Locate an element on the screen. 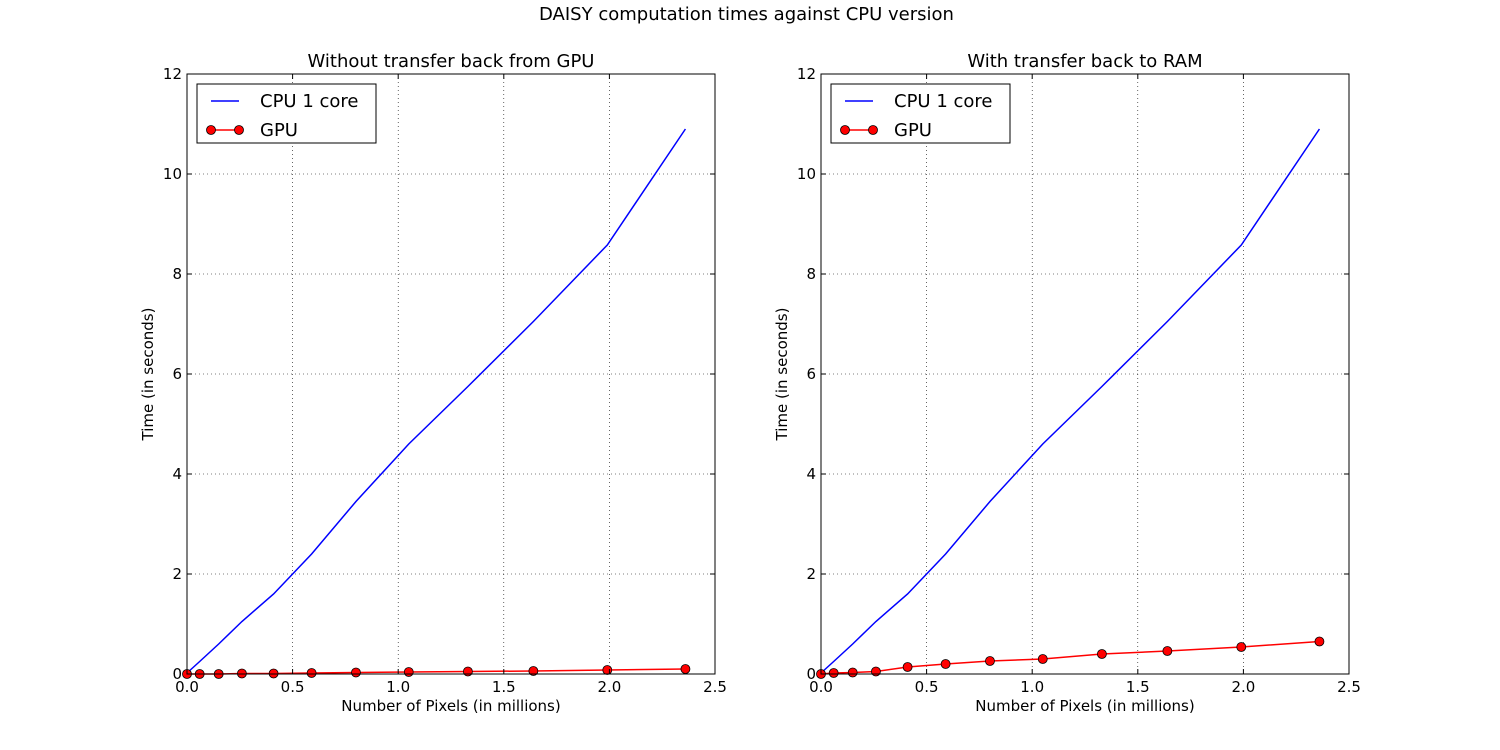 The image size is (1500, 750). chart-title: Without transfer back from GPU is located at coordinates (451, 61).